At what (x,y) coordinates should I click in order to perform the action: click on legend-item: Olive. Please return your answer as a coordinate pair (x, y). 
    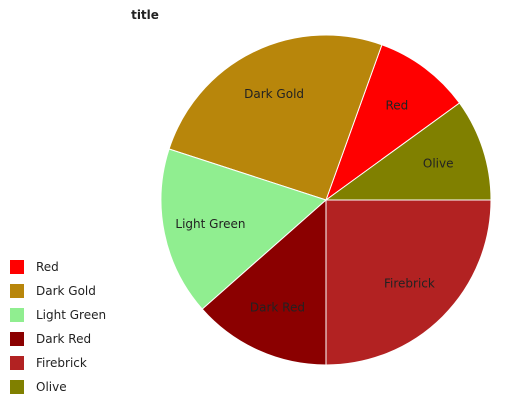
    Looking at the image, I should click on (60, 387).